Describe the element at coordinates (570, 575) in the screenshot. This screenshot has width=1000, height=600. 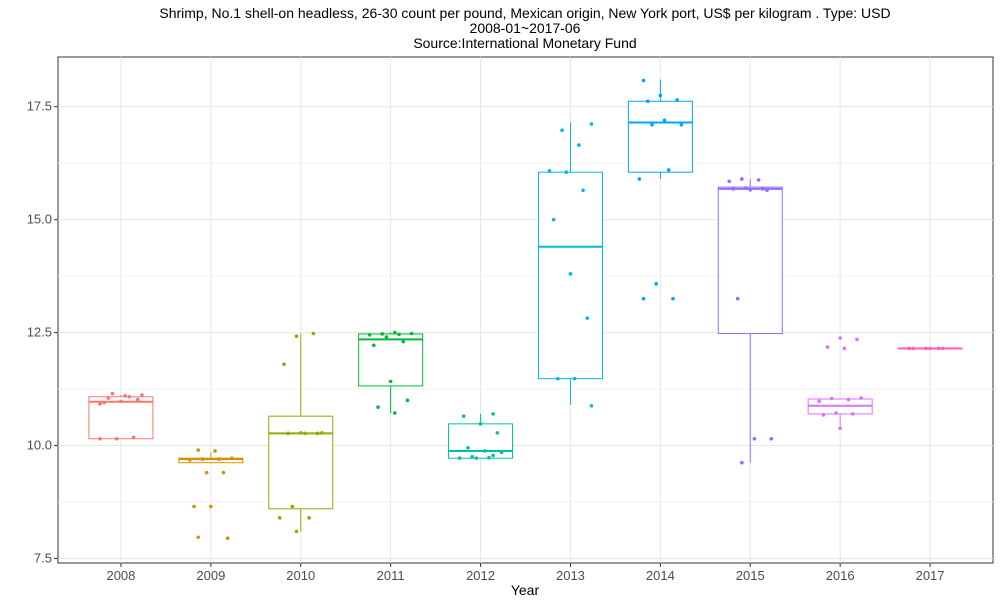
I see `x-tick-label: 2013` at that location.